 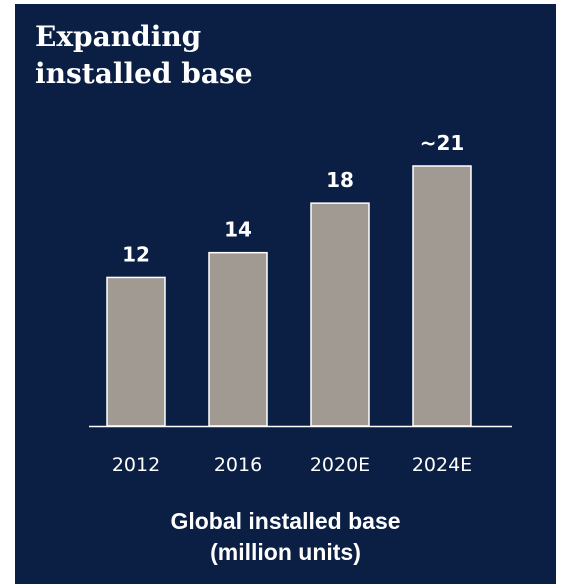 What do you see at coordinates (285, 521) in the screenshot?
I see `x-axis-label-line-1: Global installed base` at bounding box center [285, 521].